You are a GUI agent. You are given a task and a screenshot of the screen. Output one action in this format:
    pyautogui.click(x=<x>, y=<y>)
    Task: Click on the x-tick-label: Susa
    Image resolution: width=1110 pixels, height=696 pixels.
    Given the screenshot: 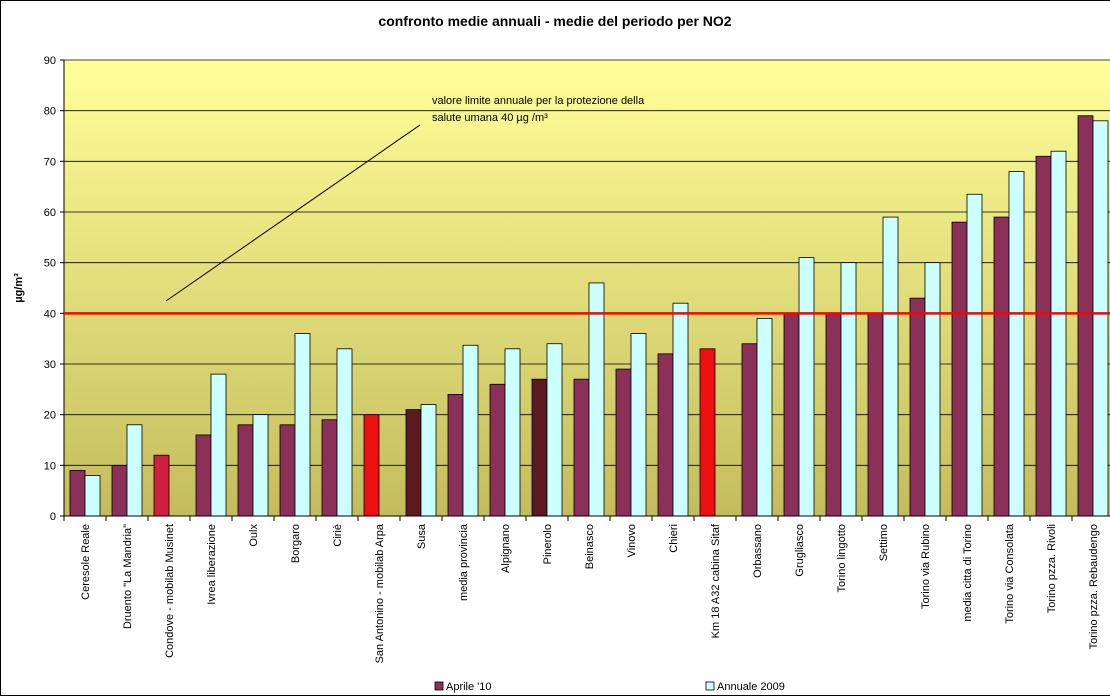 What is the action you would take?
    pyautogui.click(x=422, y=536)
    